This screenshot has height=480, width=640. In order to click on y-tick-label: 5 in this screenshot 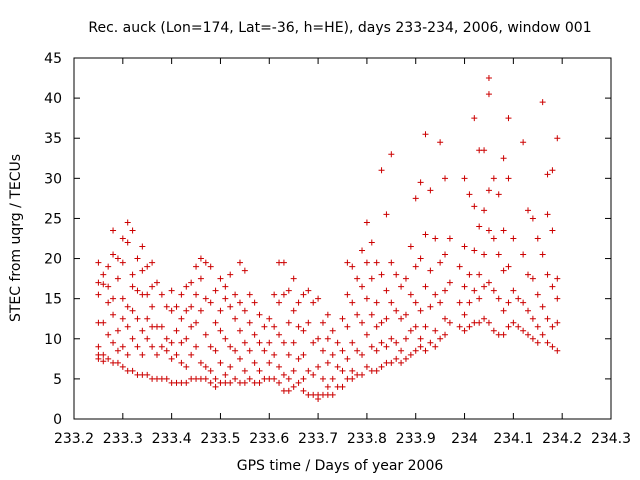, I will do `click(57, 380)`.